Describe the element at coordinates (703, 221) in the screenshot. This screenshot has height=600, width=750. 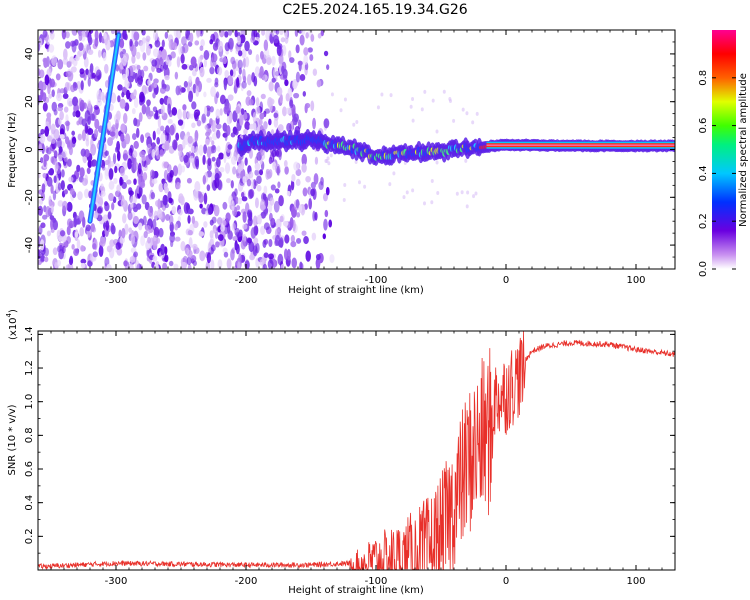
I see `colorbar-tick-label: 0.2` at that location.